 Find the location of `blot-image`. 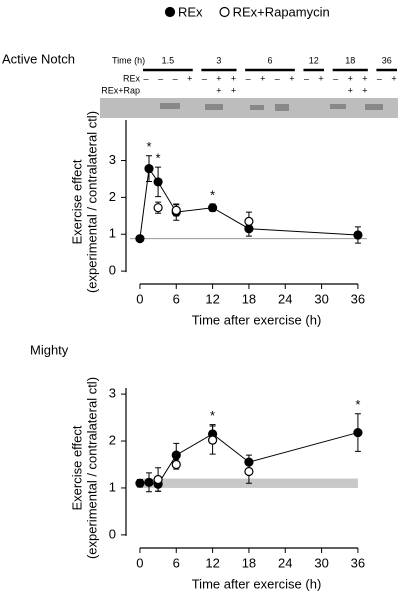

blot-image is located at coordinates (249, 108).